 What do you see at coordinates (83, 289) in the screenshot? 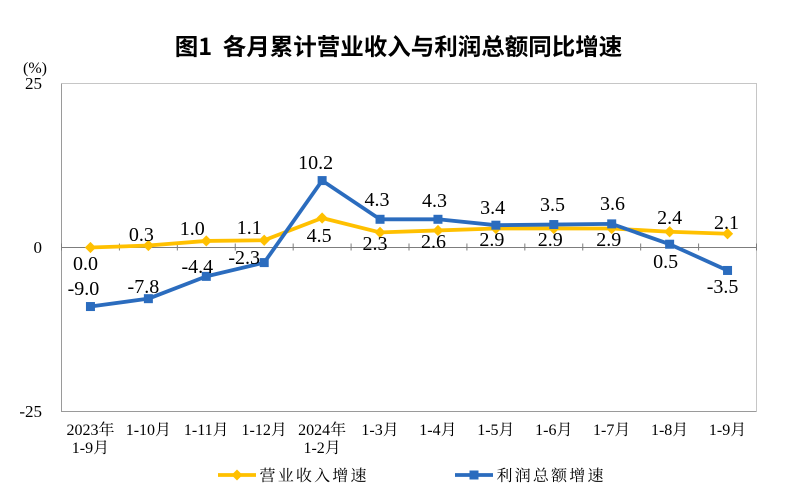
I see `data-label: -9.0` at bounding box center [83, 289].